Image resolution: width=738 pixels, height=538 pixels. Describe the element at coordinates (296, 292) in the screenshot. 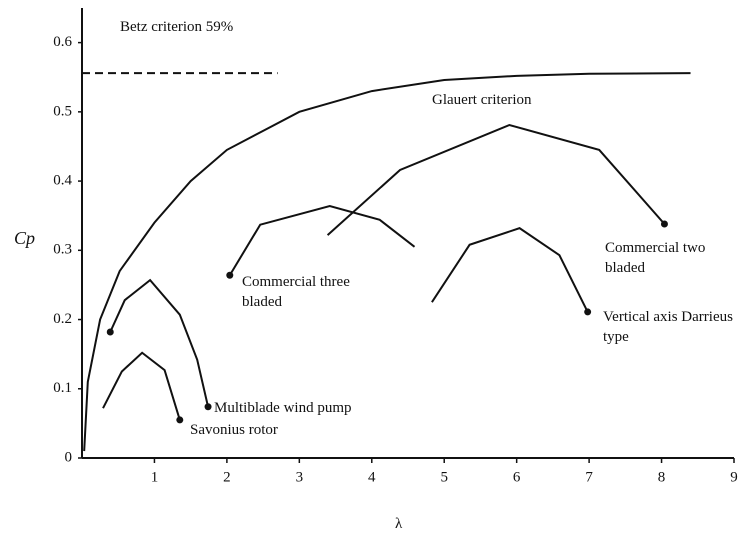

I see `series-label: Commercial three bladed` at that location.